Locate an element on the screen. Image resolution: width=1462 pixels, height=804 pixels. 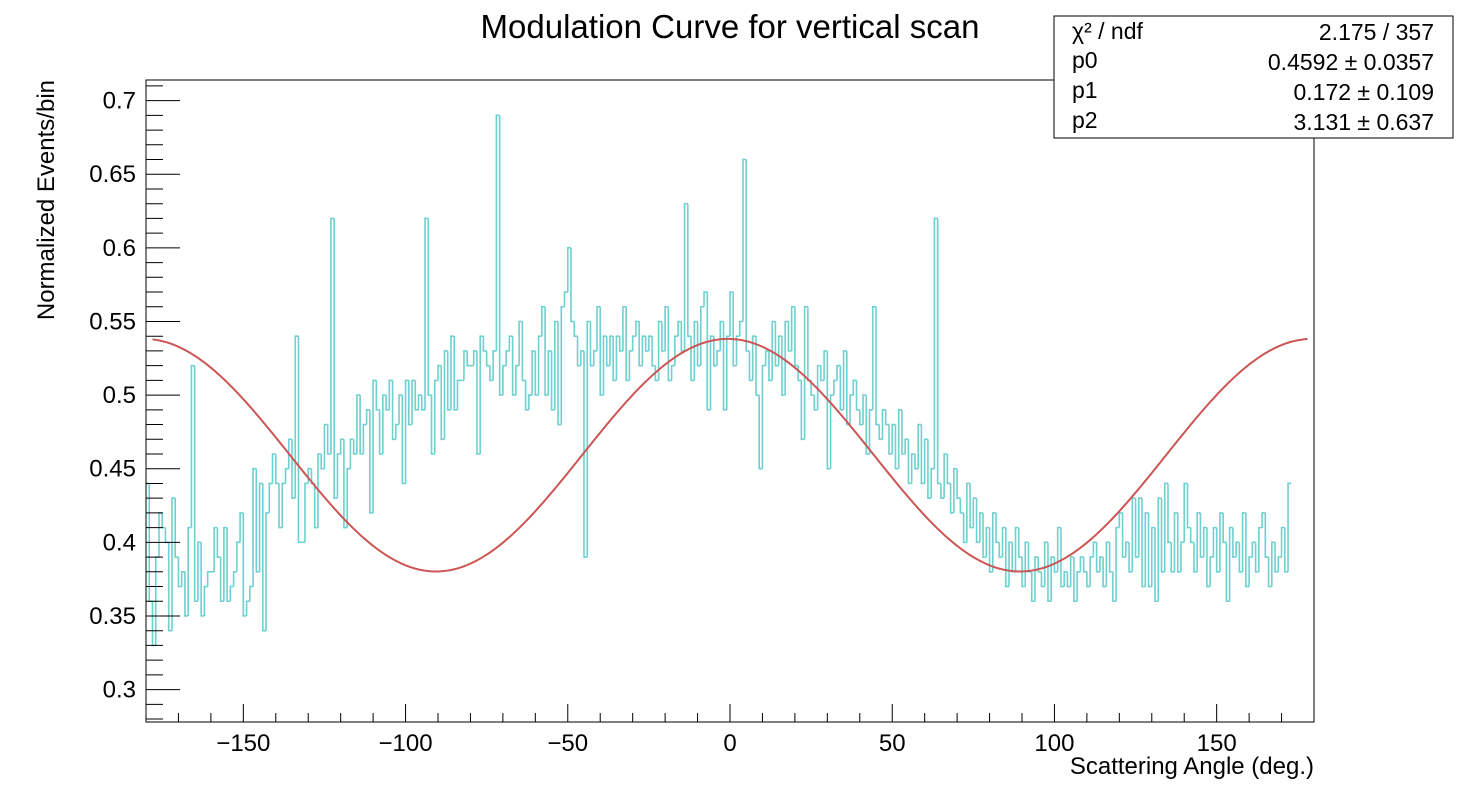
stats-label-p0: p0 is located at coordinates (1085, 60).